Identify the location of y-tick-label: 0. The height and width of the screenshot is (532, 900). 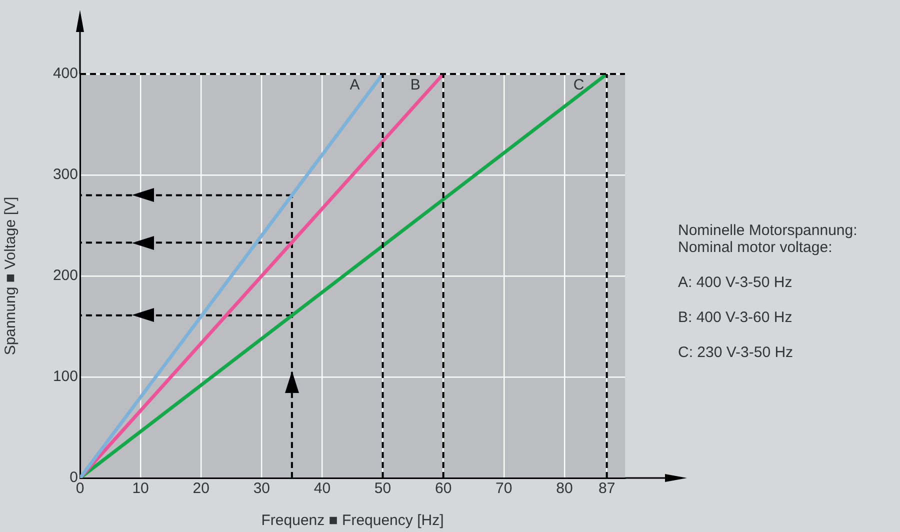
(74, 477).